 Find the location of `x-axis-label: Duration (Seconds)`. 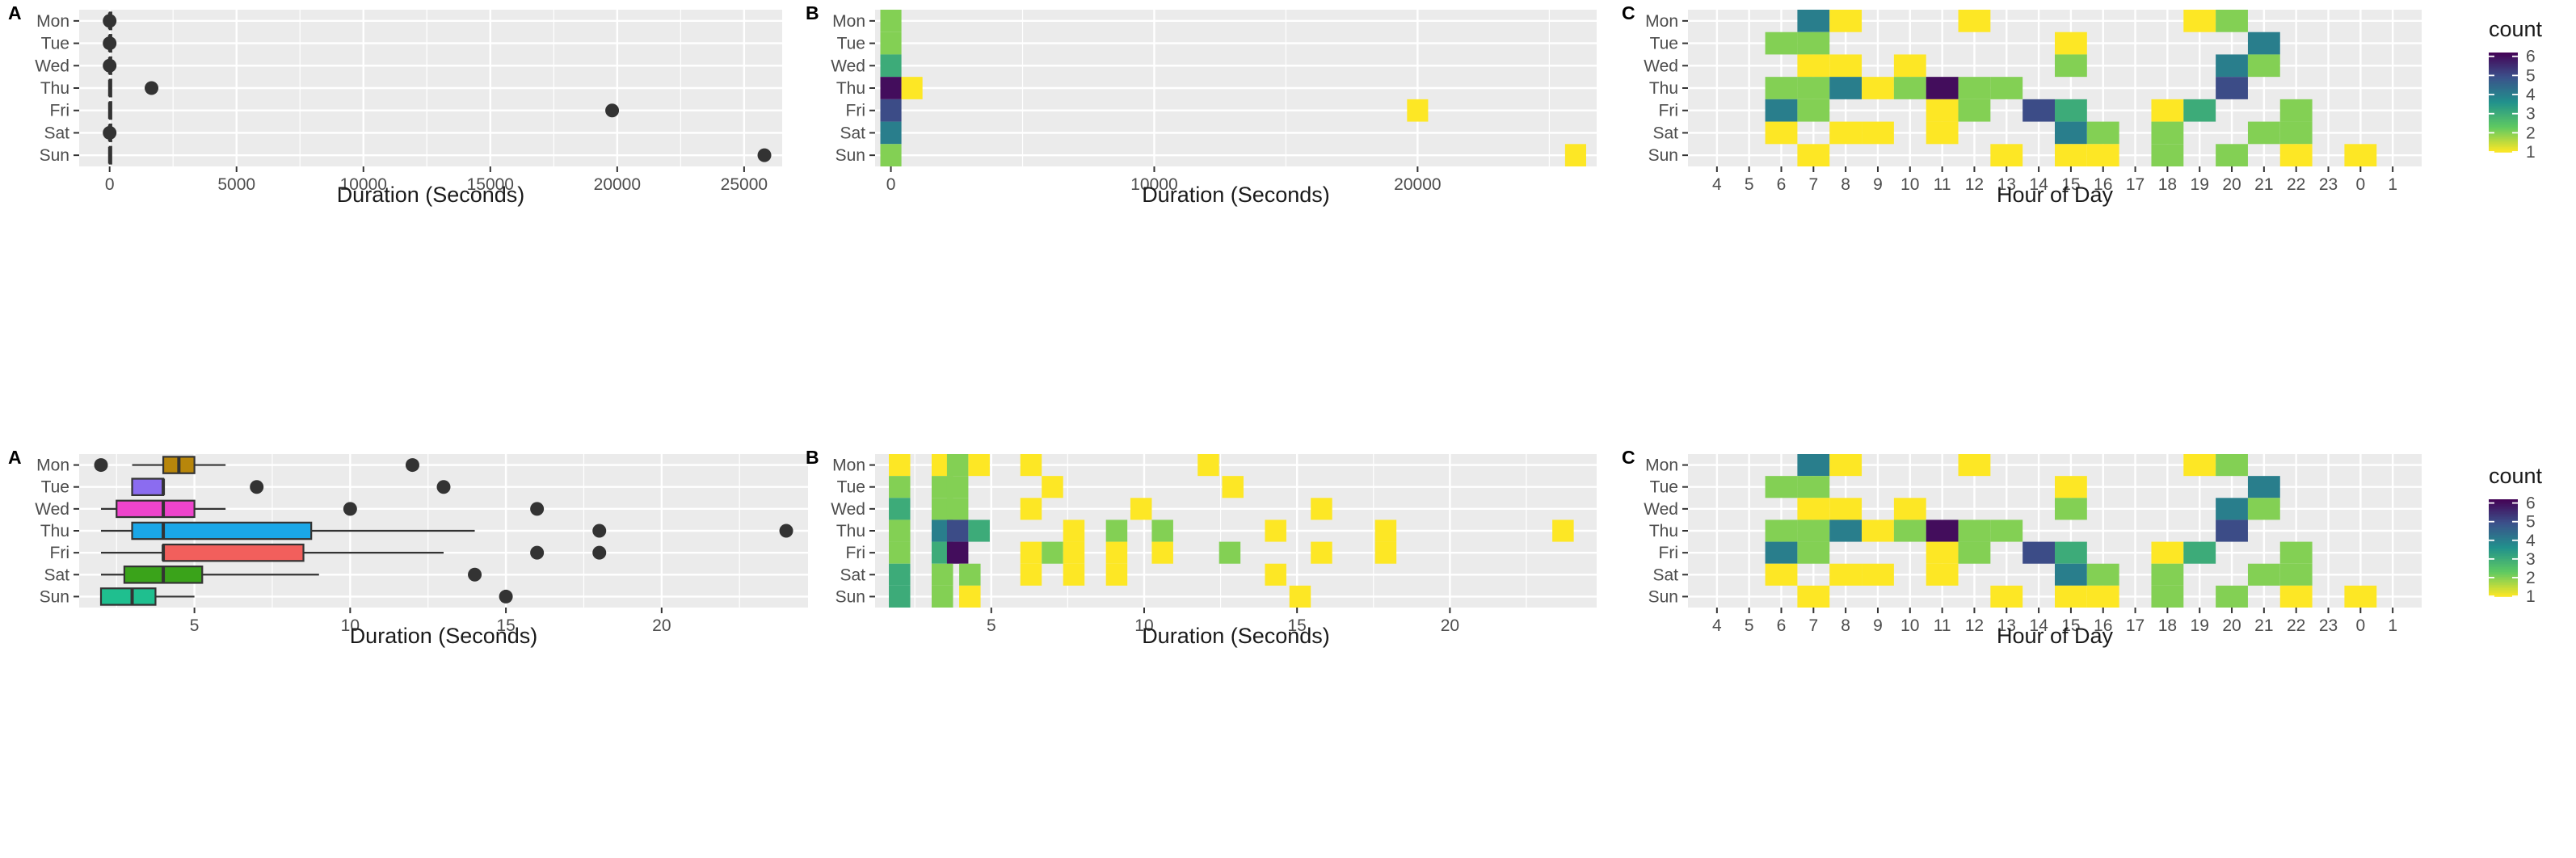

x-axis-label: Duration (Seconds) is located at coordinates (1236, 195).